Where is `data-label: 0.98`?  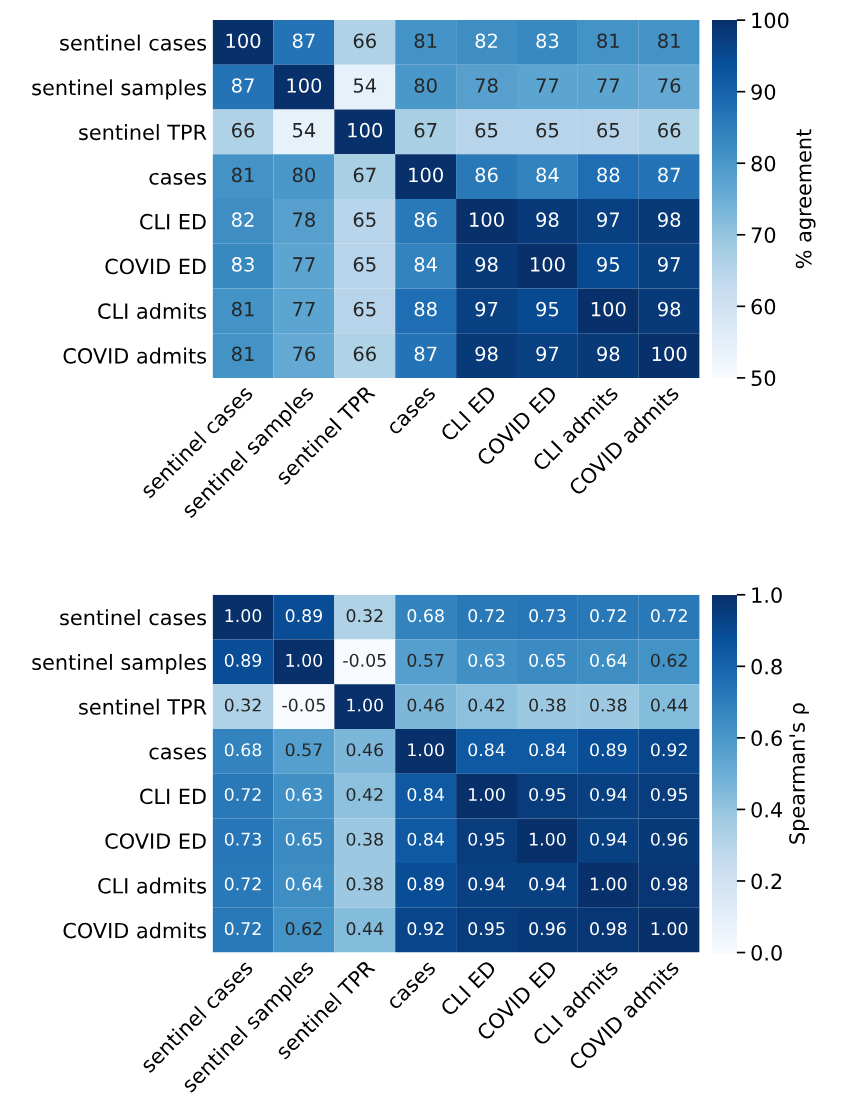
data-label: 0.98 is located at coordinates (669, 884).